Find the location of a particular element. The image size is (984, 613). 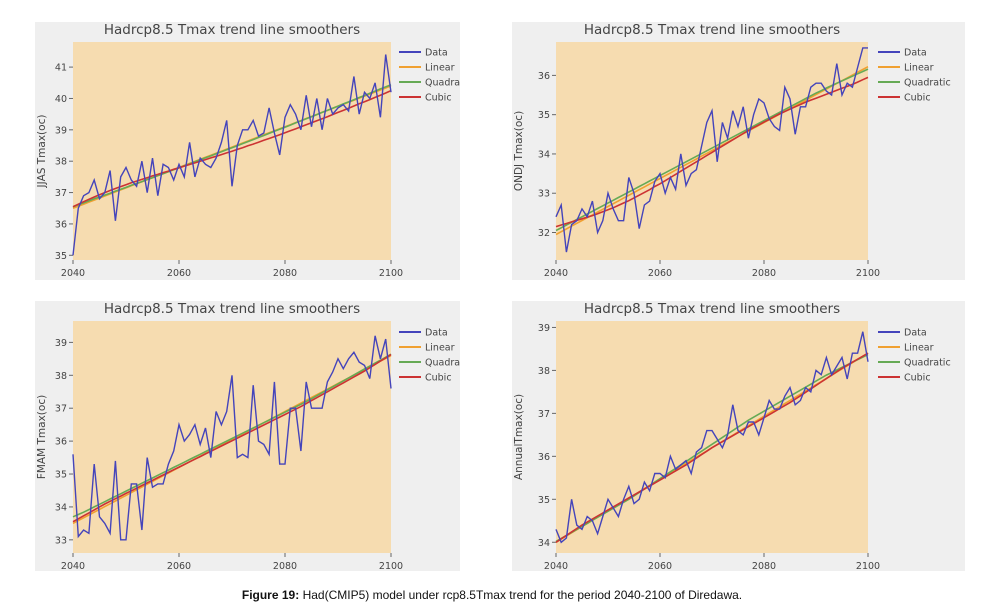

y-axis-label: FMAM Tmax(oc) is located at coordinates (42, 437).